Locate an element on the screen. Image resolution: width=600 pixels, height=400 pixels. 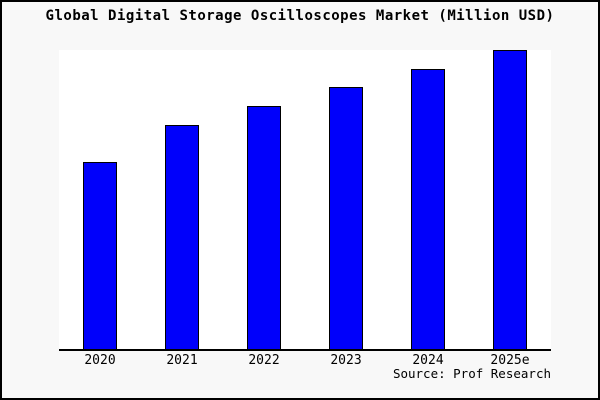
x-tick-label: 2021 is located at coordinates (182, 360).